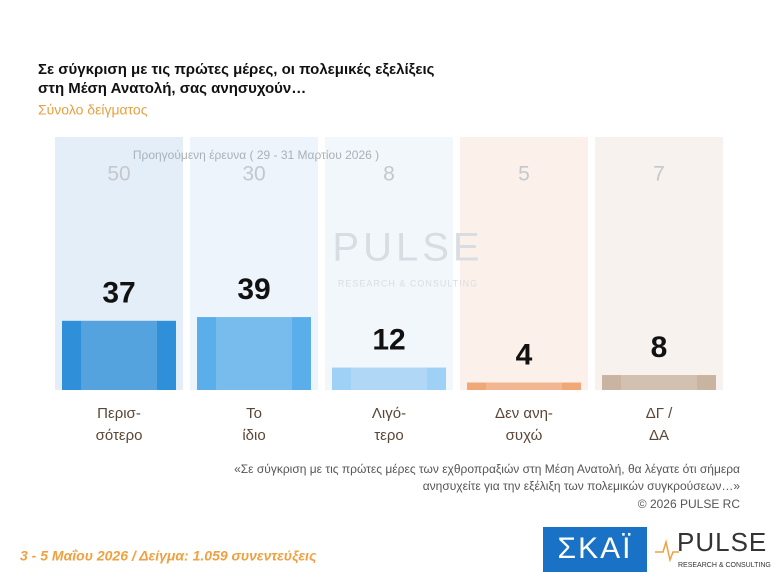 This screenshot has height=577, width=783. Describe the element at coordinates (253, 435) in the screenshot. I see `x-tick-label: ίδιο` at that location.